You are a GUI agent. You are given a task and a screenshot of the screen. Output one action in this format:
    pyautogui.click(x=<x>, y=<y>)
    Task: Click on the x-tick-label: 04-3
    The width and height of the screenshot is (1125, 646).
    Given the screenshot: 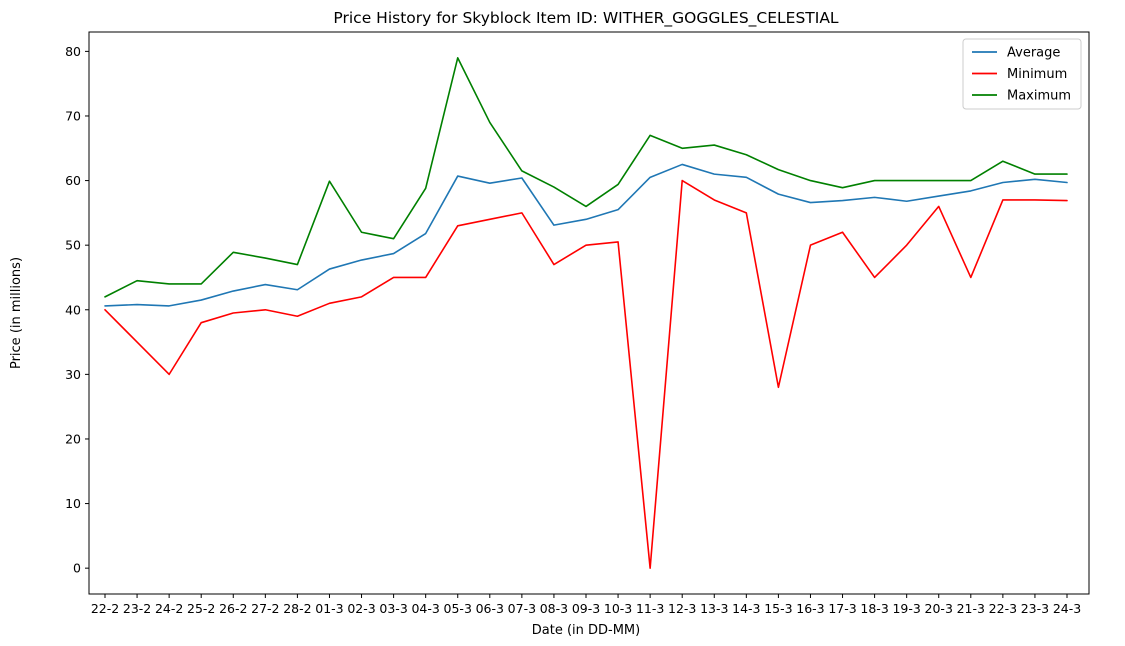 What is the action you would take?
    pyautogui.click(x=425, y=608)
    